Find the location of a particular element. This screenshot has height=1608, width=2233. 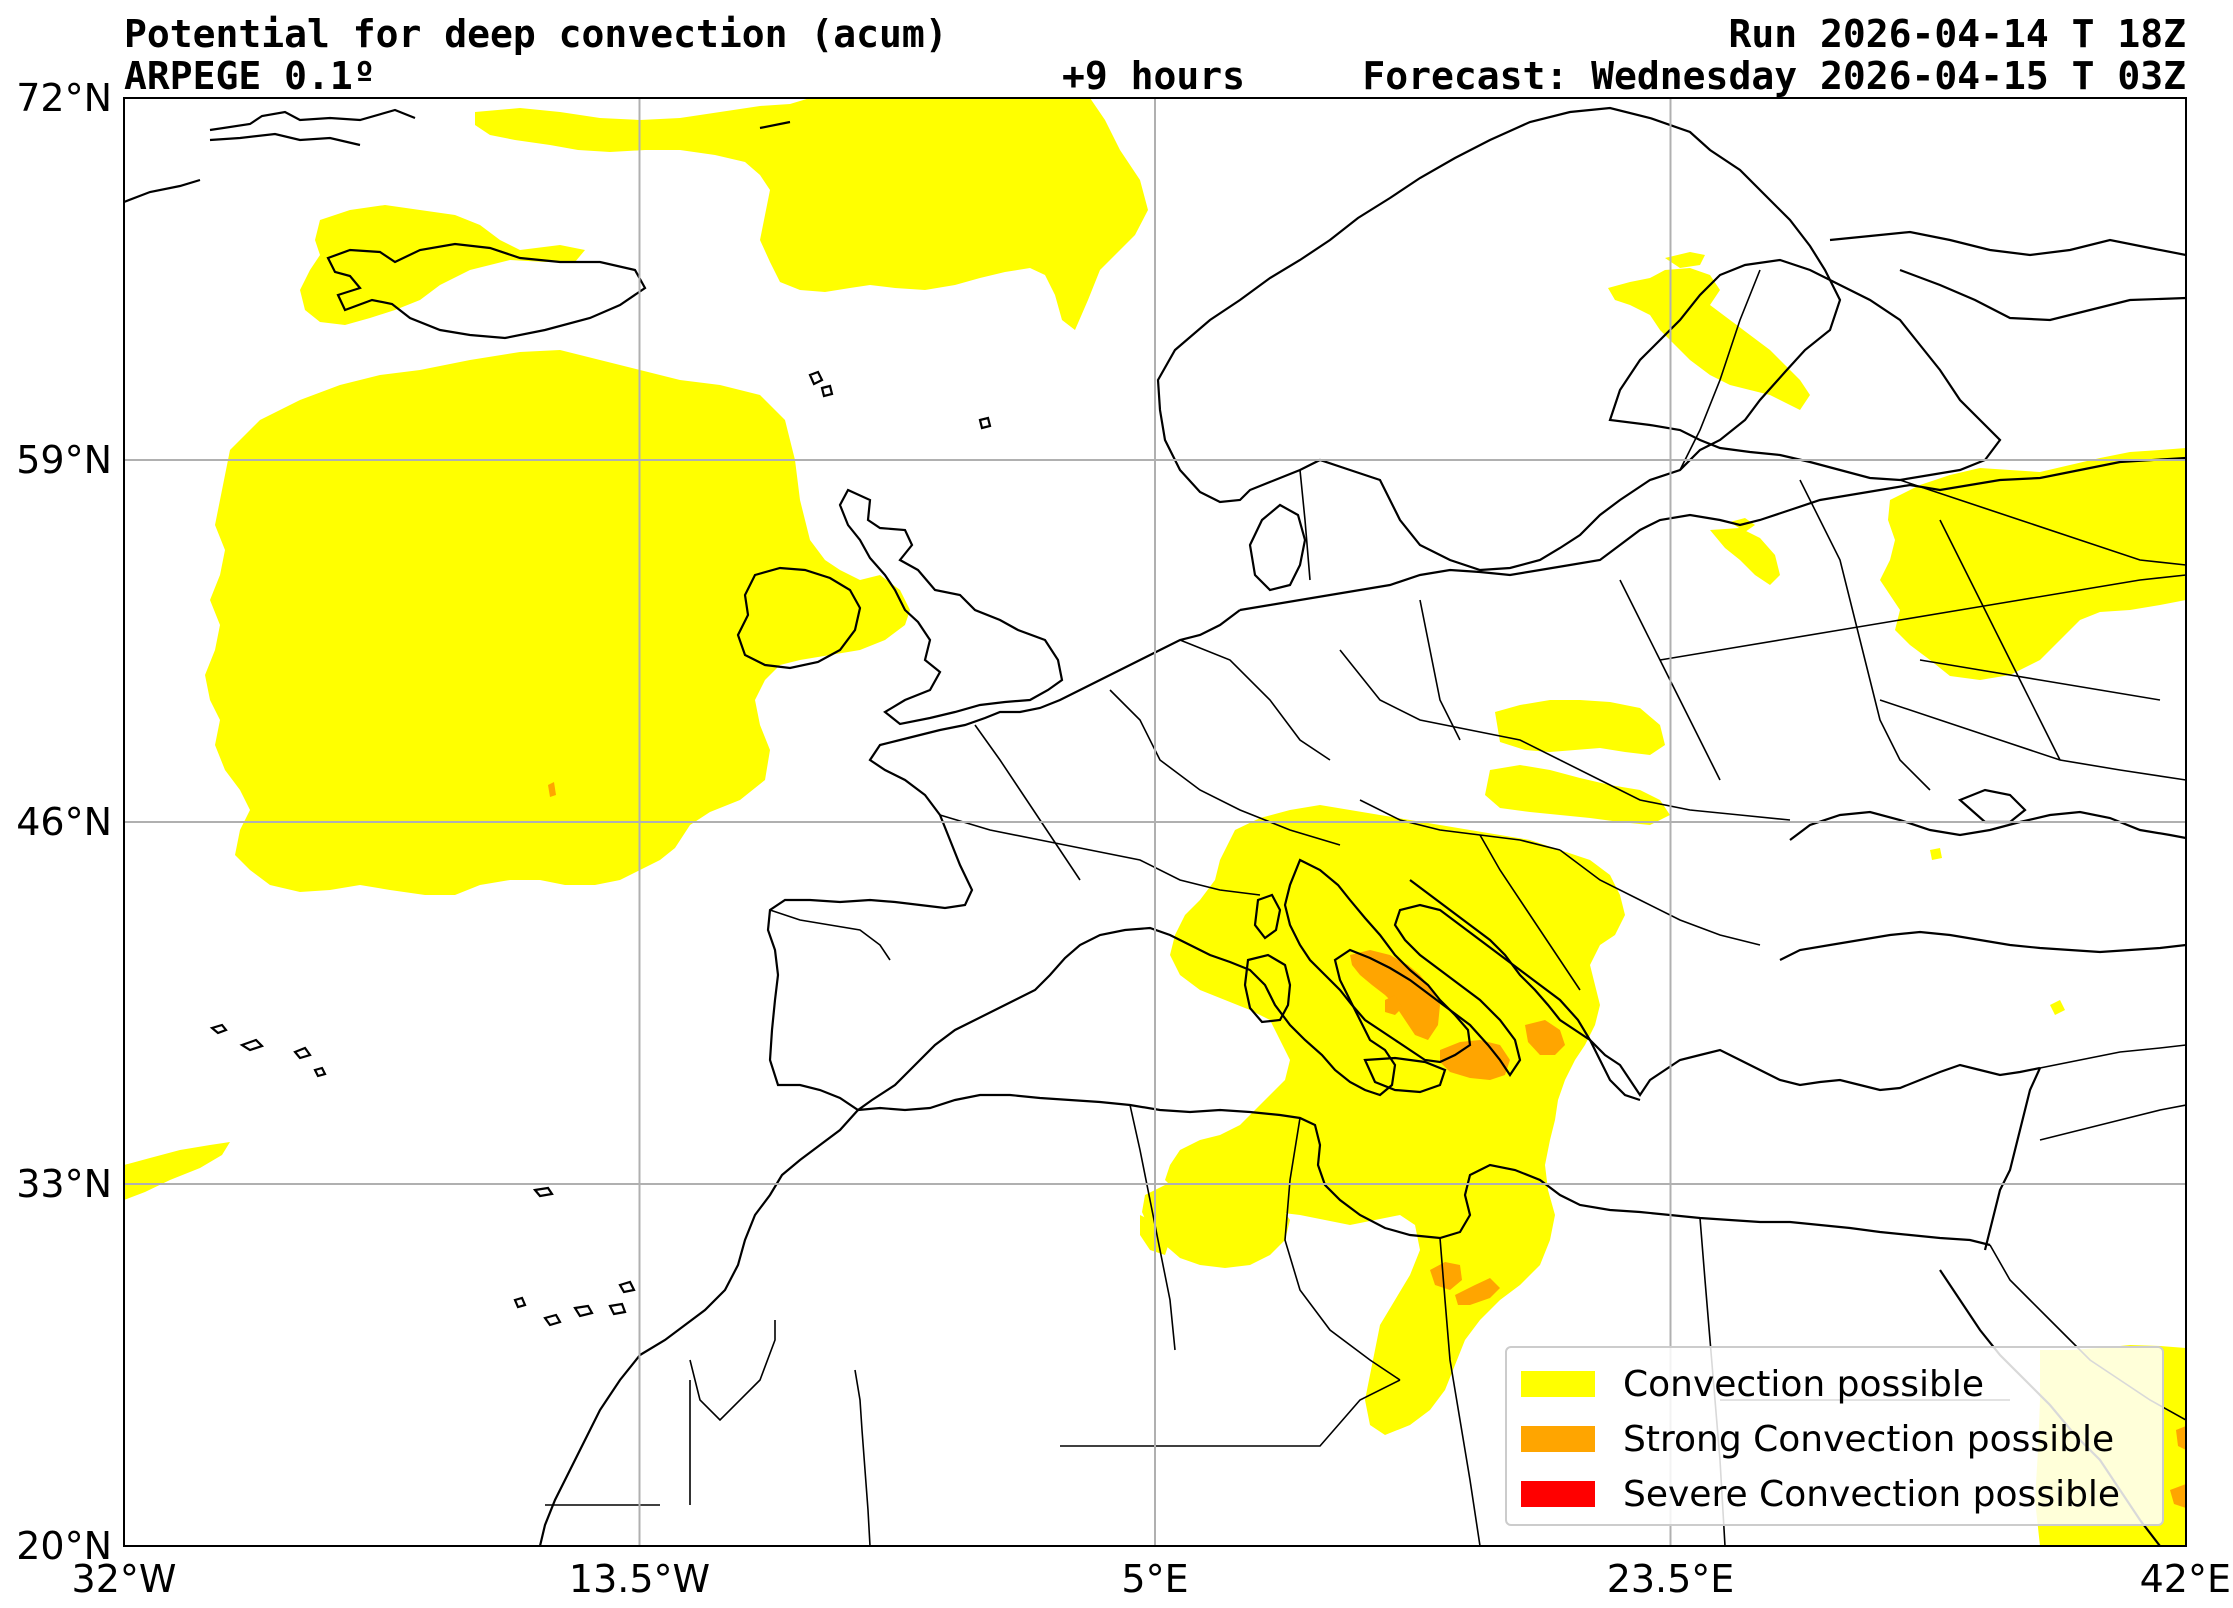

convection-area-pannonia is located at coordinates (1577, 795).